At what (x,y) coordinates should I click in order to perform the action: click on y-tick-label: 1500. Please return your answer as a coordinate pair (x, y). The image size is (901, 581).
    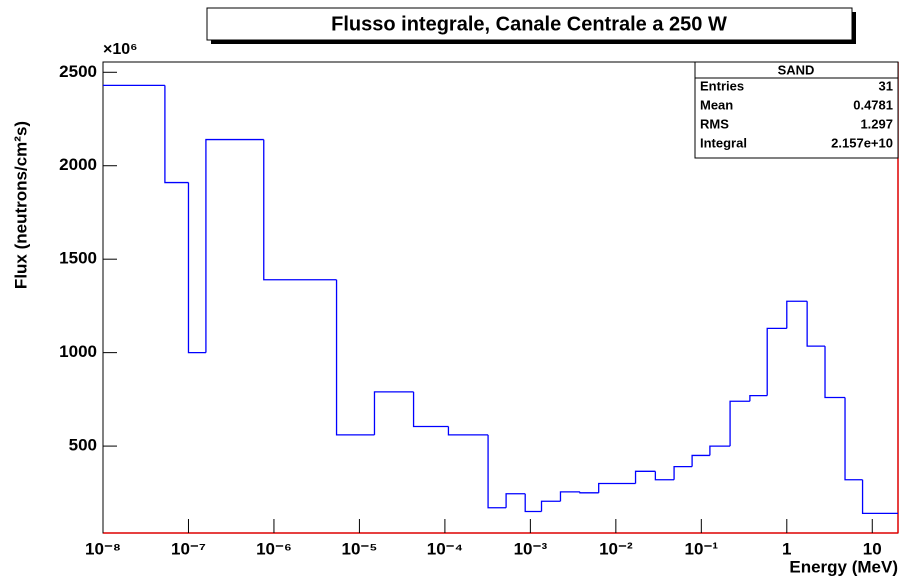
    Looking at the image, I should click on (78, 258).